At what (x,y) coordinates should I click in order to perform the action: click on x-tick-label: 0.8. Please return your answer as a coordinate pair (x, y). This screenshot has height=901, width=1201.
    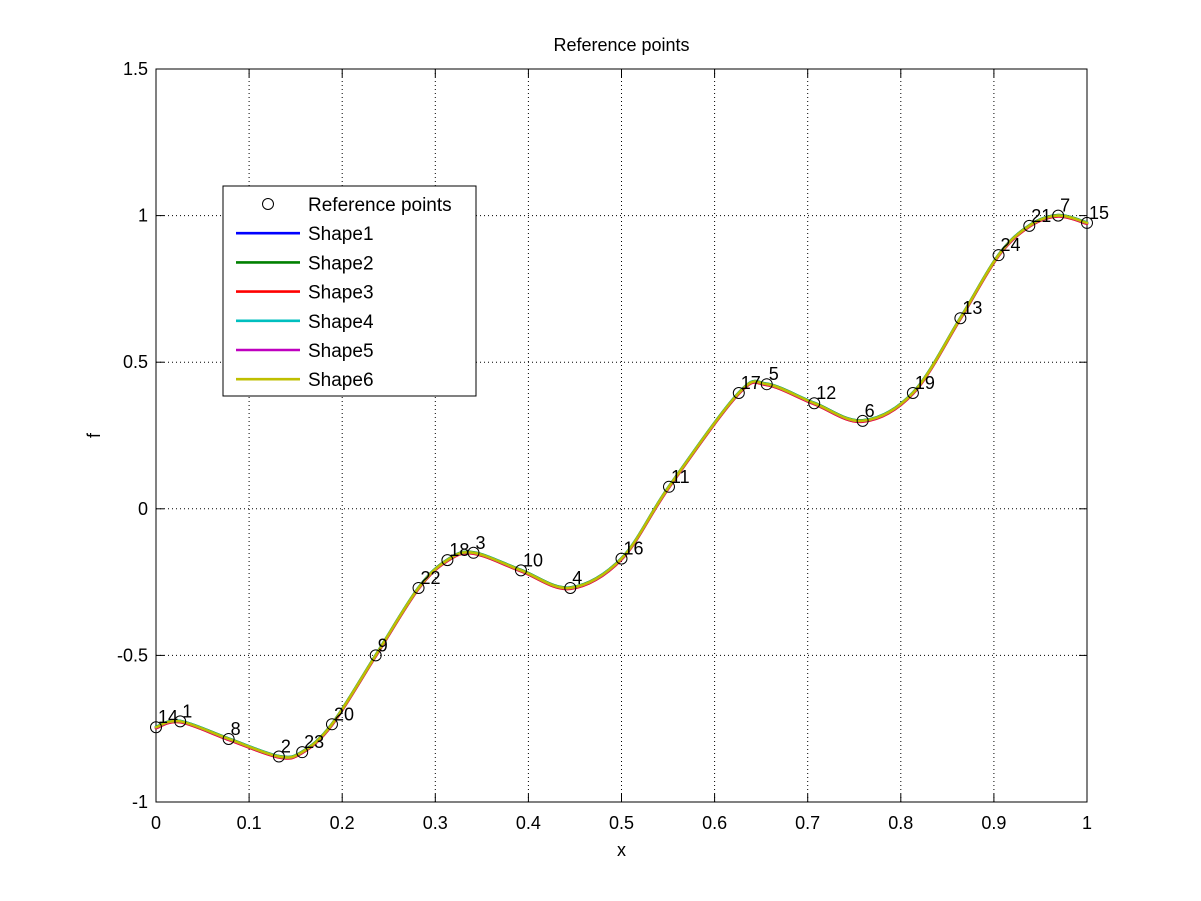
    Looking at the image, I should click on (900, 823).